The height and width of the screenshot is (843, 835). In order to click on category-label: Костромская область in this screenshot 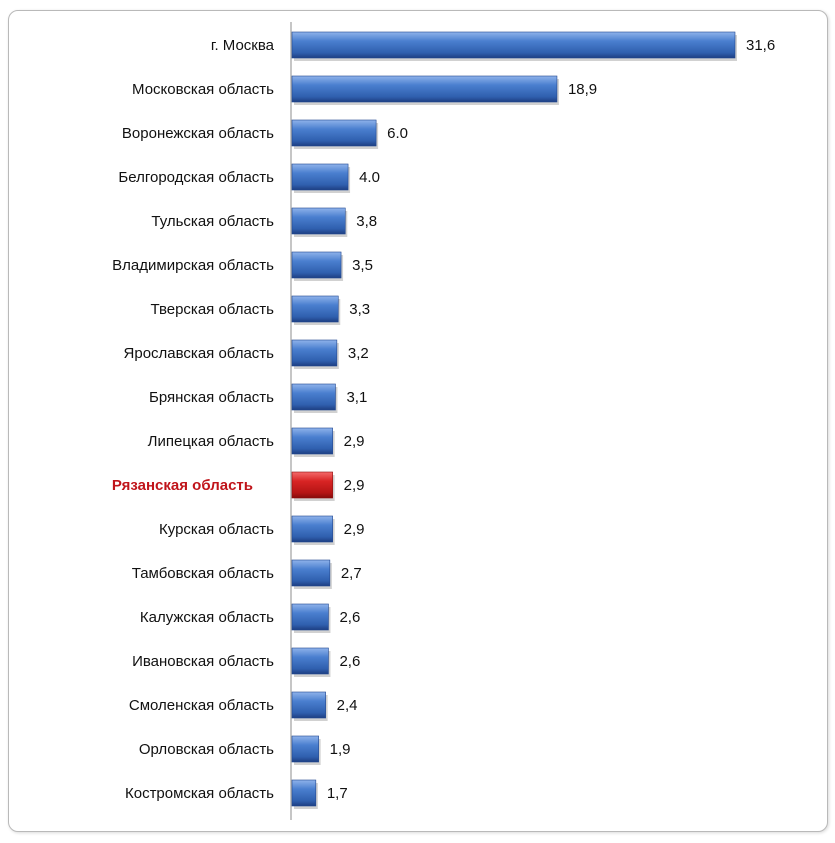, I will do `click(199, 793)`.